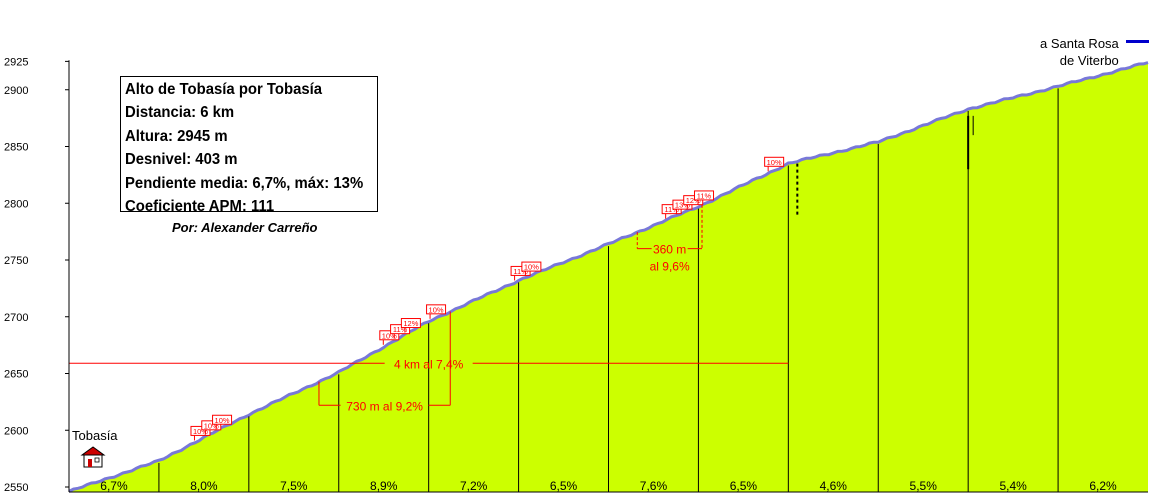 The width and height of the screenshot is (1149, 499). Describe the element at coordinates (16, 375) in the screenshot. I see `y-tick-label: 2650` at that location.